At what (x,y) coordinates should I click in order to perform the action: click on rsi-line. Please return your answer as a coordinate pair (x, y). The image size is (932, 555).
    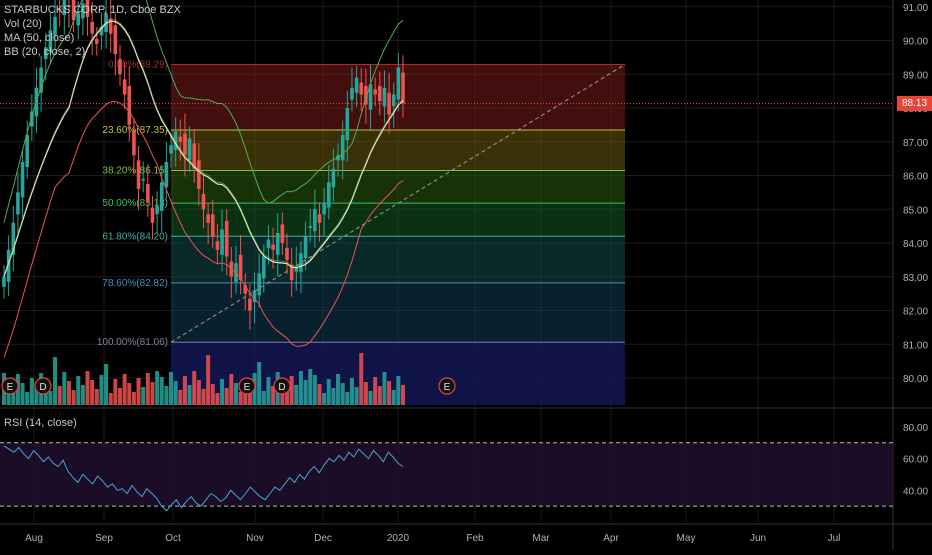
    Looking at the image, I should click on (203, 478).